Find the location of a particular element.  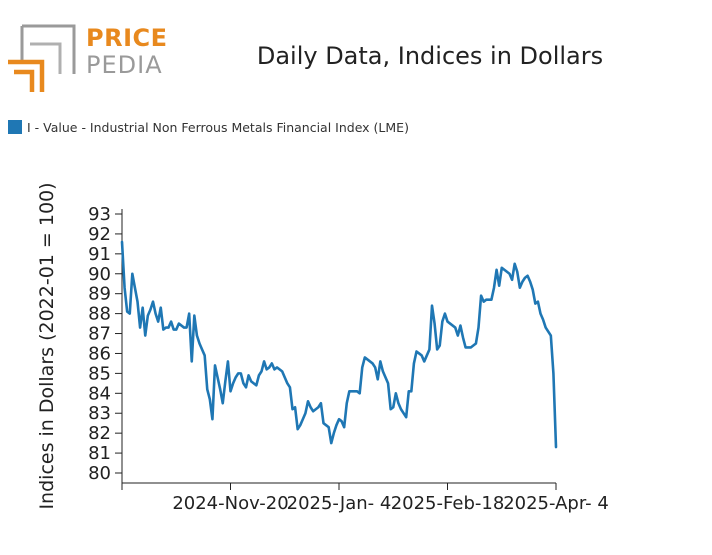

y-tick-label: 84 is located at coordinates (99, 393).